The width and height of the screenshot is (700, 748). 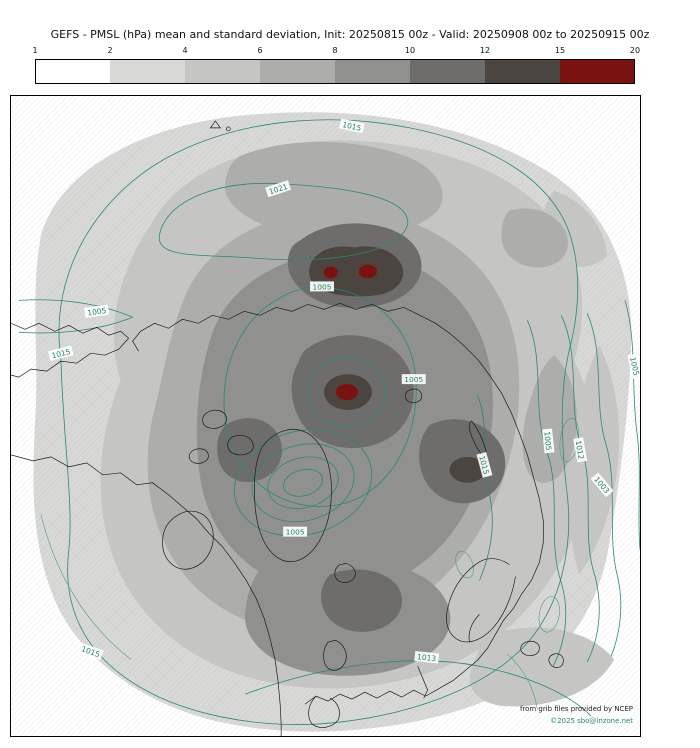 I want to click on contour-label: 1015, so click(x=352, y=126).